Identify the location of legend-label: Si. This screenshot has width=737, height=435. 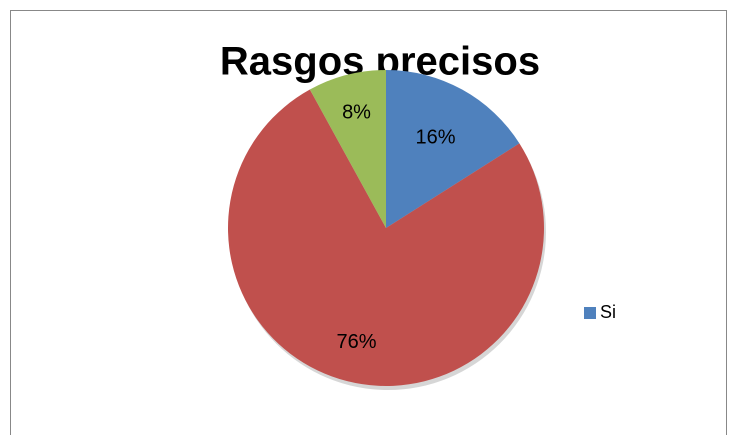
(608, 312).